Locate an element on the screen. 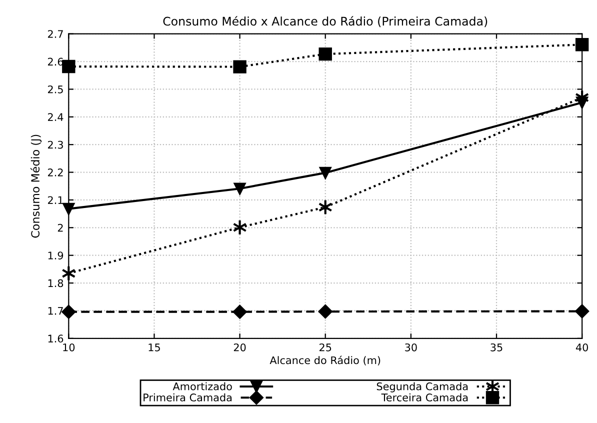  y-tick-label: 2.7 is located at coordinates (55, 34).